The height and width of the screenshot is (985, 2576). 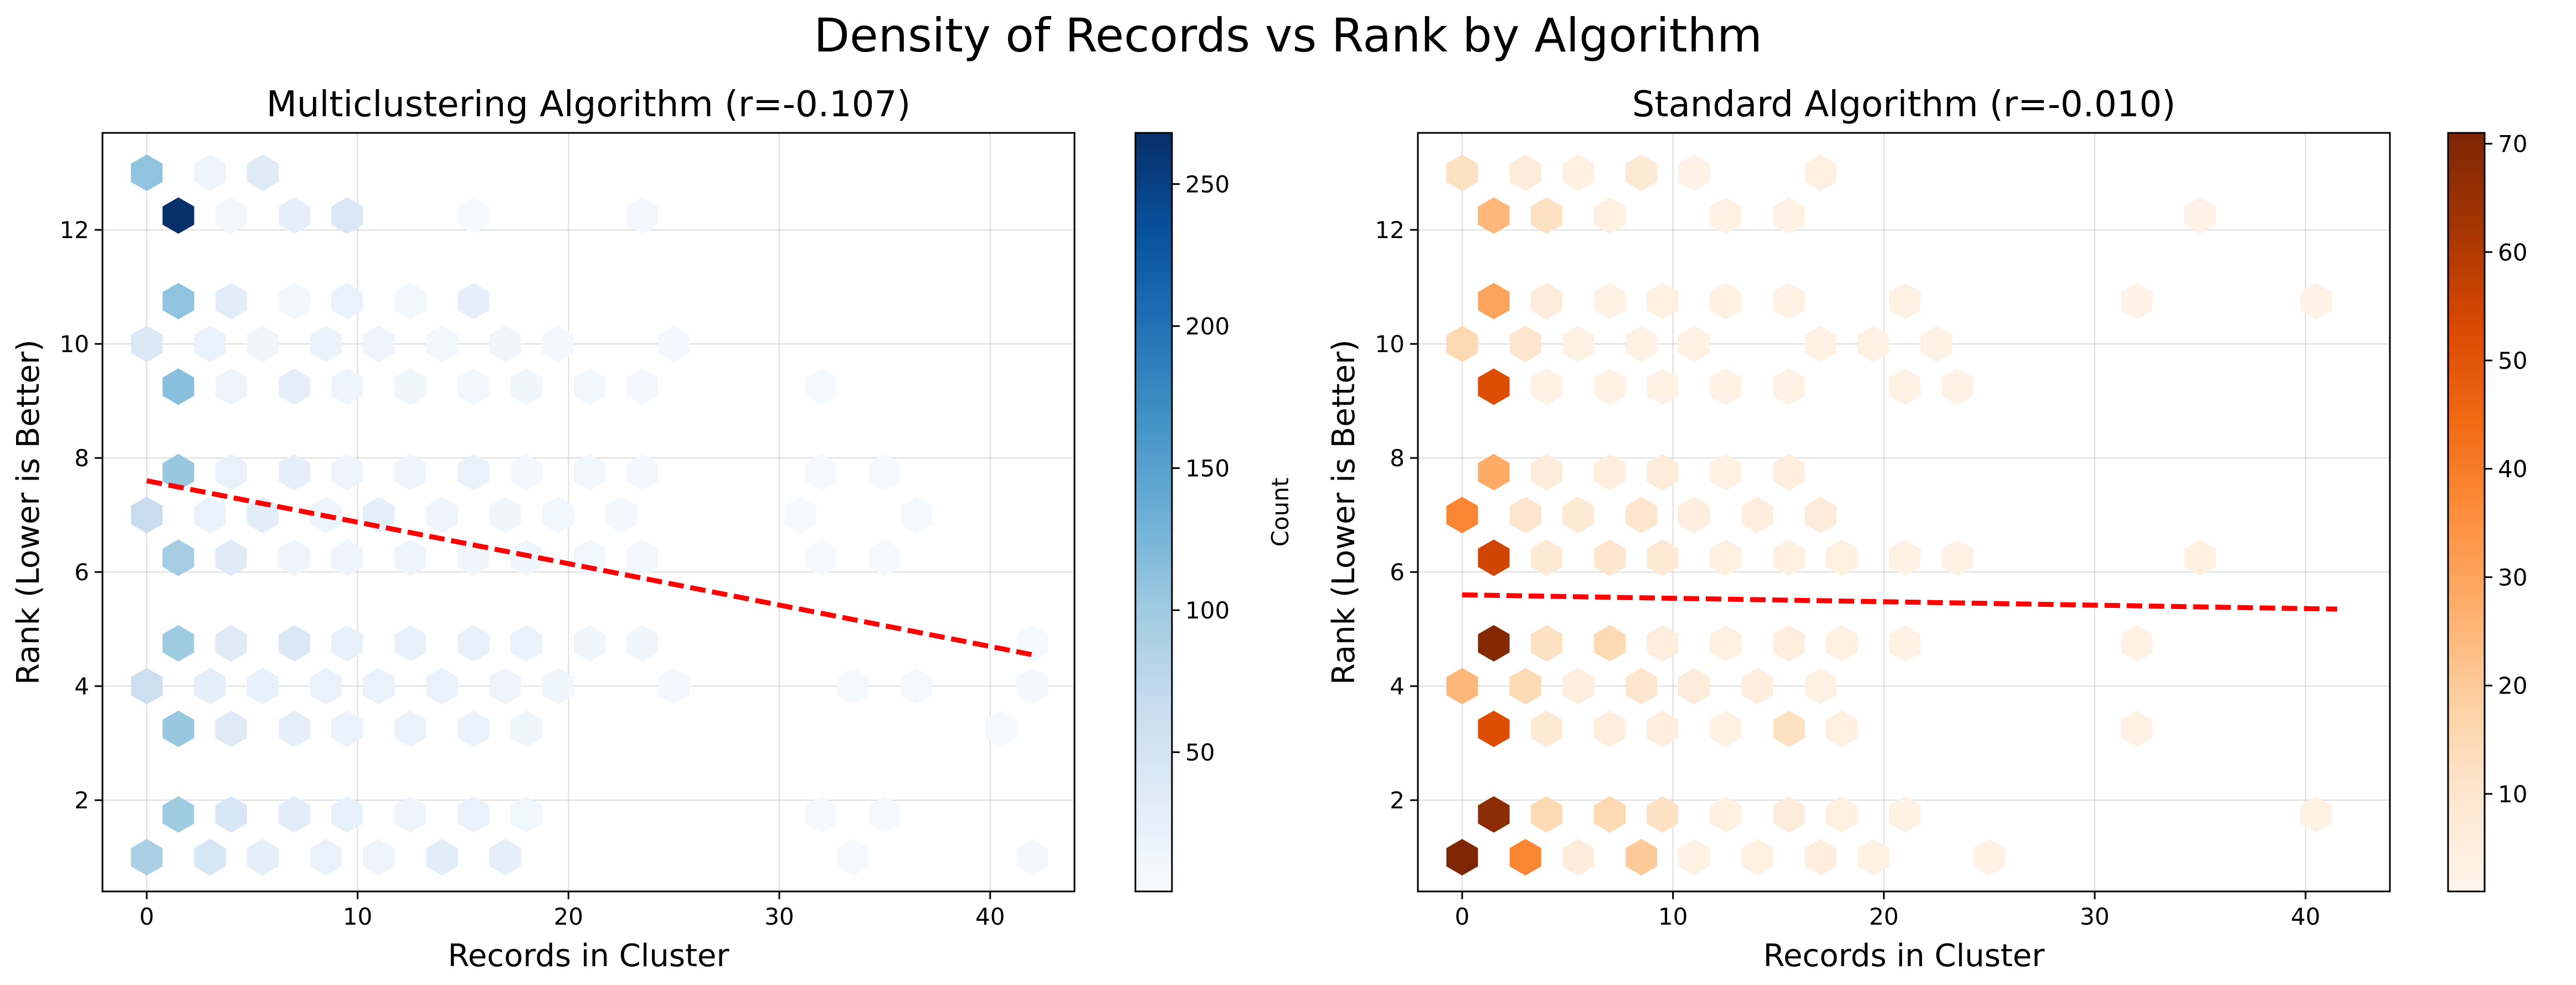 I want to click on x-tick-label: 30, so click(x=2094, y=916).